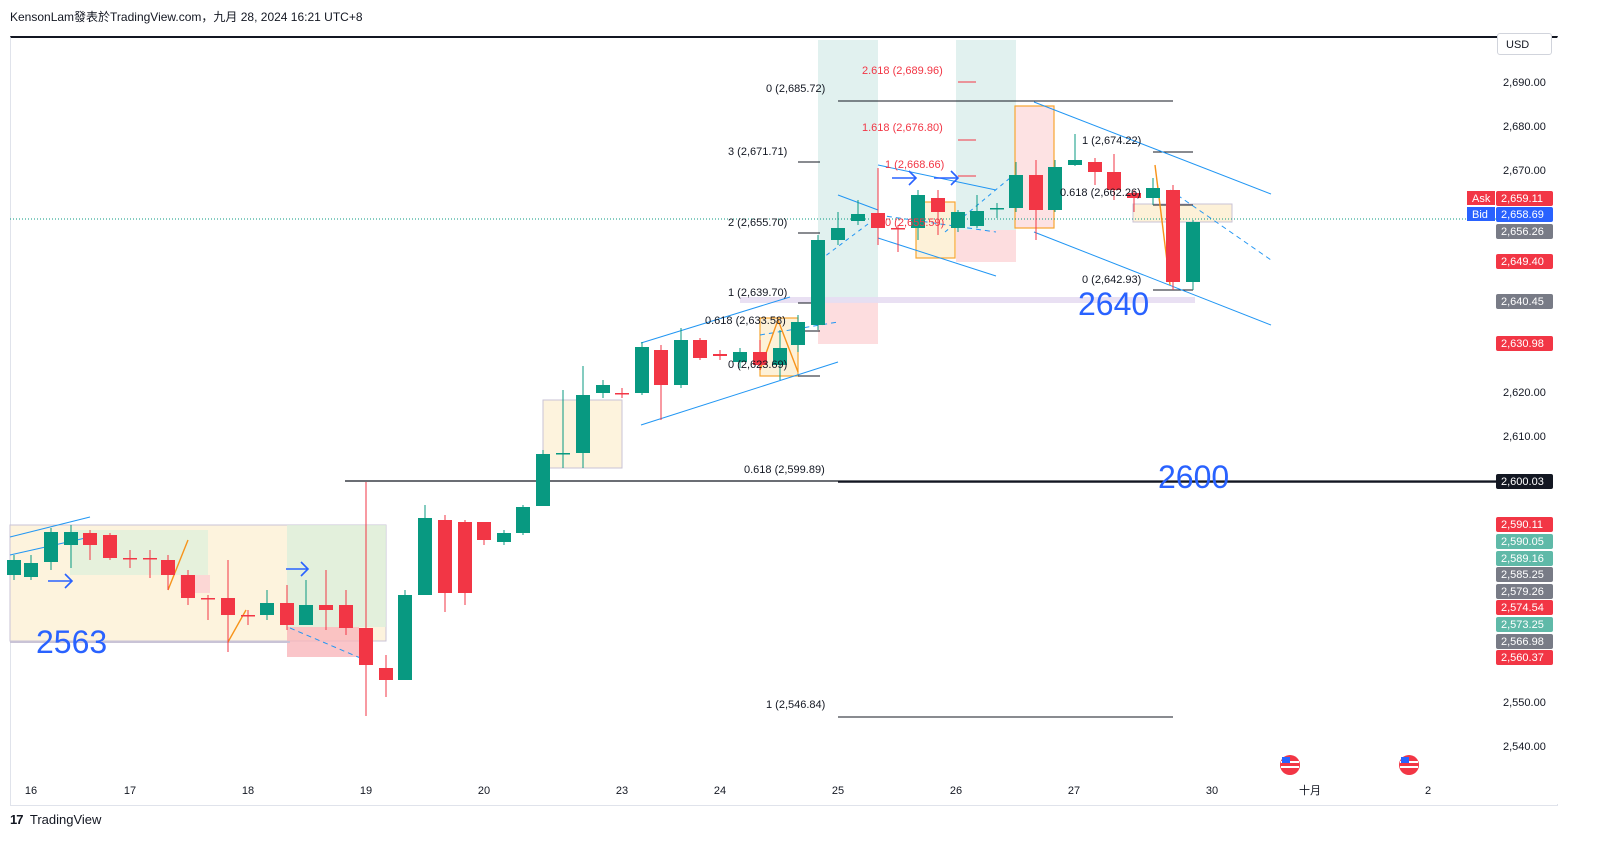 The height and width of the screenshot is (857, 1601). Describe the element at coordinates (1524, 171) in the screenshot. I see `price-tick-label: 2,670.00` at that location.